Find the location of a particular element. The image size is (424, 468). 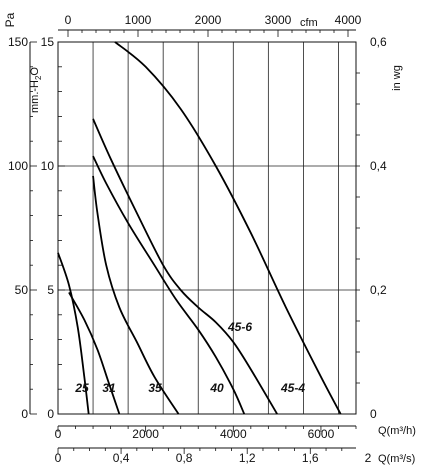

cfm-tick-label: 1000 is located at coordinates (138, 20).